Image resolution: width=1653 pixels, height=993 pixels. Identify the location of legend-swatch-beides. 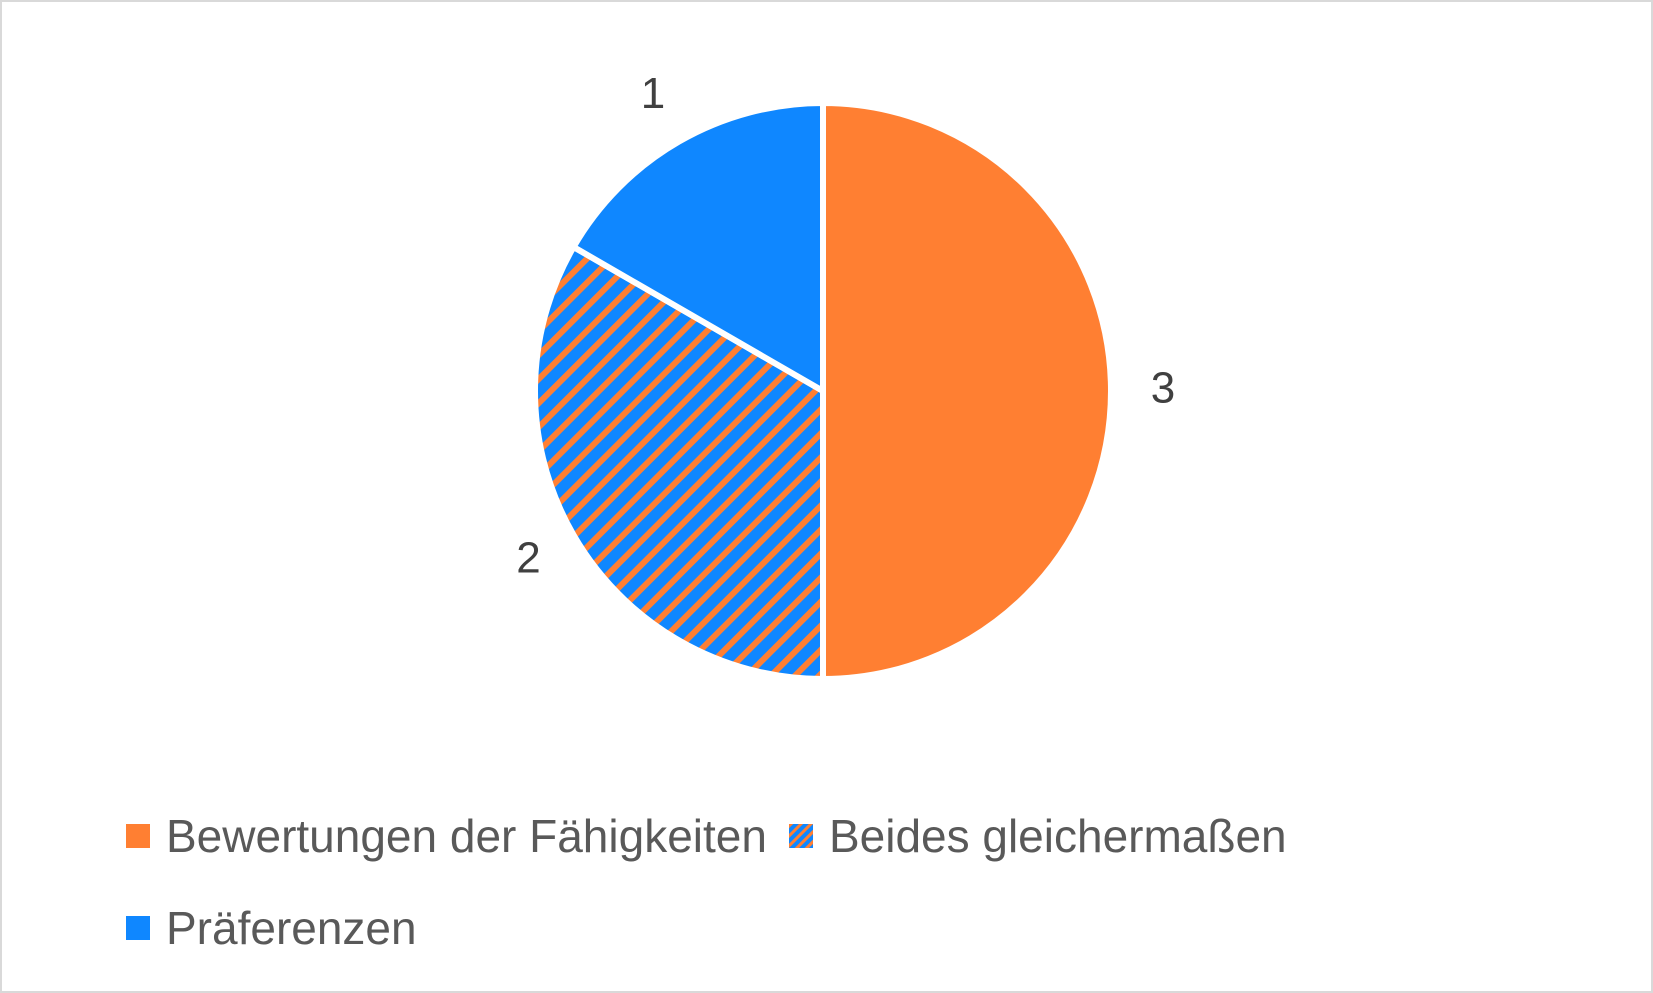
(800, 836).